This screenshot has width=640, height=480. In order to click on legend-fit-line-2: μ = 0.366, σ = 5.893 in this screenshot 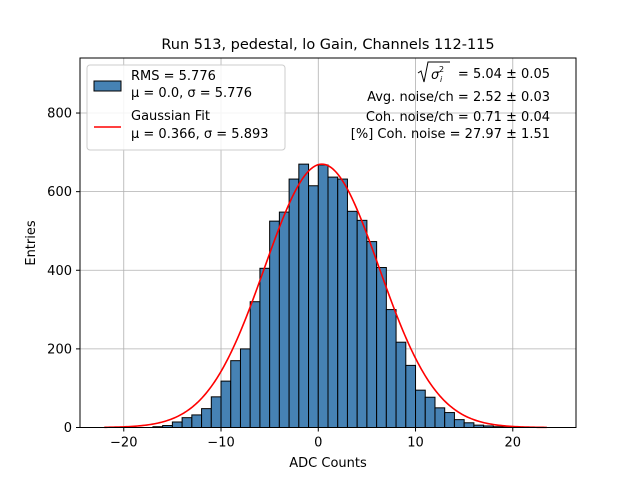, I will do `click(200, 134)`.